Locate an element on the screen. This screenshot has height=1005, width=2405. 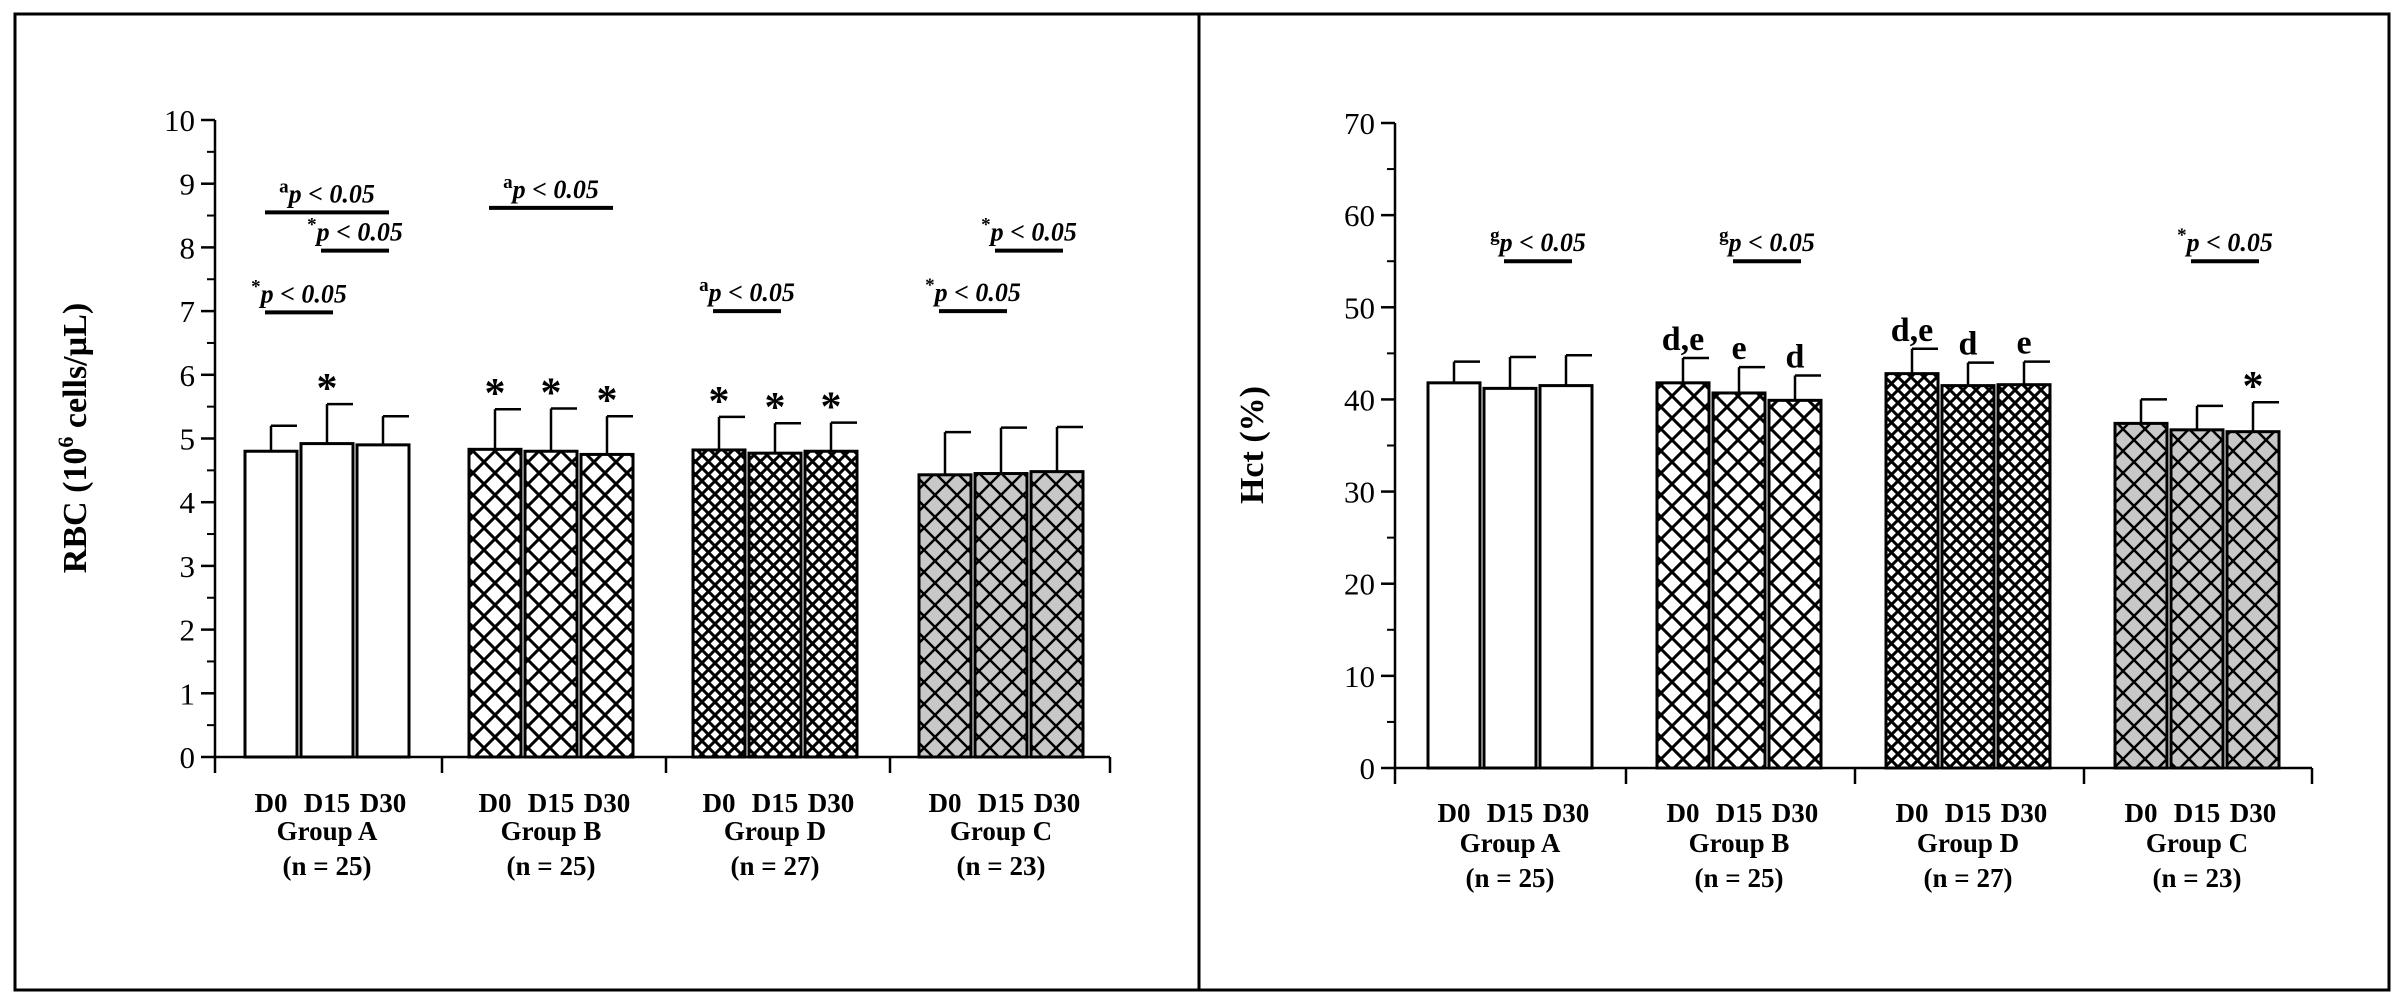
y-axis-title: RBC (106 cells/µL) is located at coordinates (73, 438).